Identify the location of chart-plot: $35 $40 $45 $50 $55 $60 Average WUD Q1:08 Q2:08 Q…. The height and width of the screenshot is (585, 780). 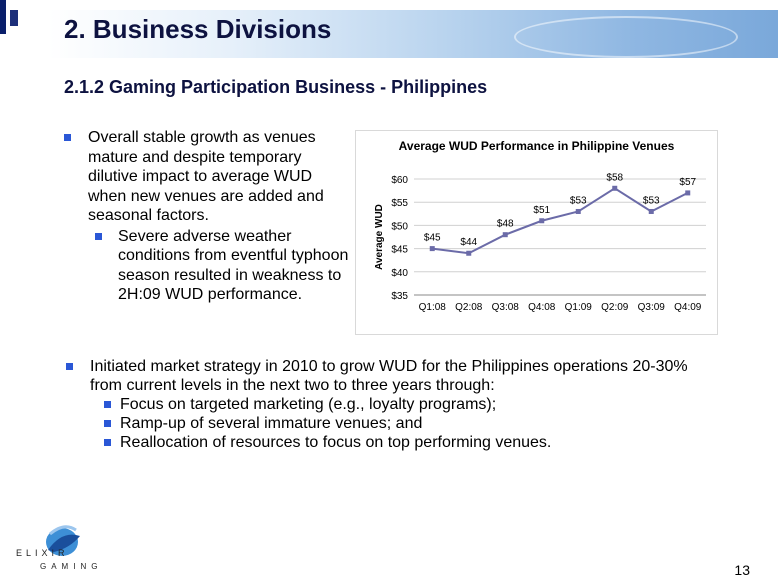
(540, 242).